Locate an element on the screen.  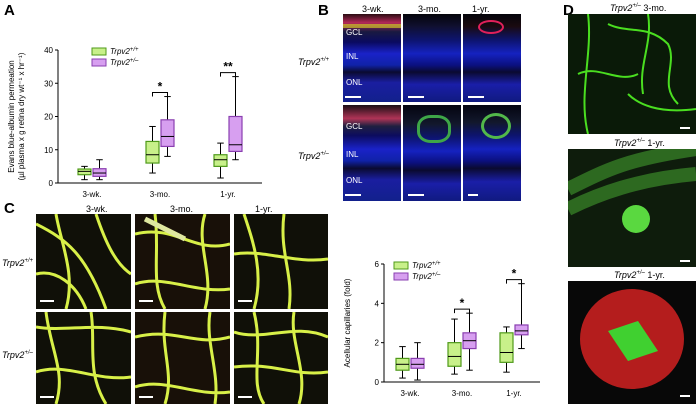
c-image-wt-3wk is located at coordinates (83, 261).